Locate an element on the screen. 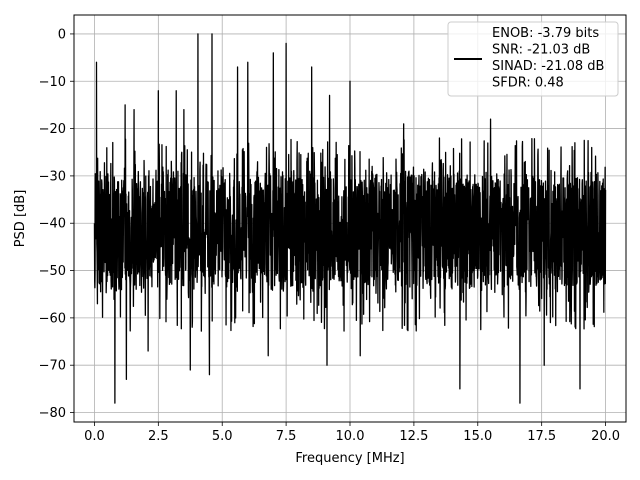 The image size is (640, 480). x-axis-ticks: 0.0 2.5 5.0 7.5 10.0 12.5 15.0 17.5 20.0 is located at coordinates (352, 433).